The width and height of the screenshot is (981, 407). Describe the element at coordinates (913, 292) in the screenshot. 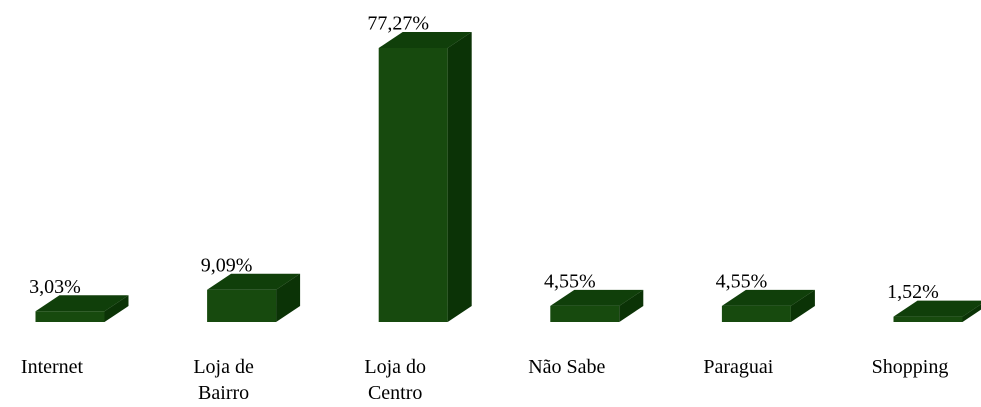

I see `value-label: 1,52%` at that location.